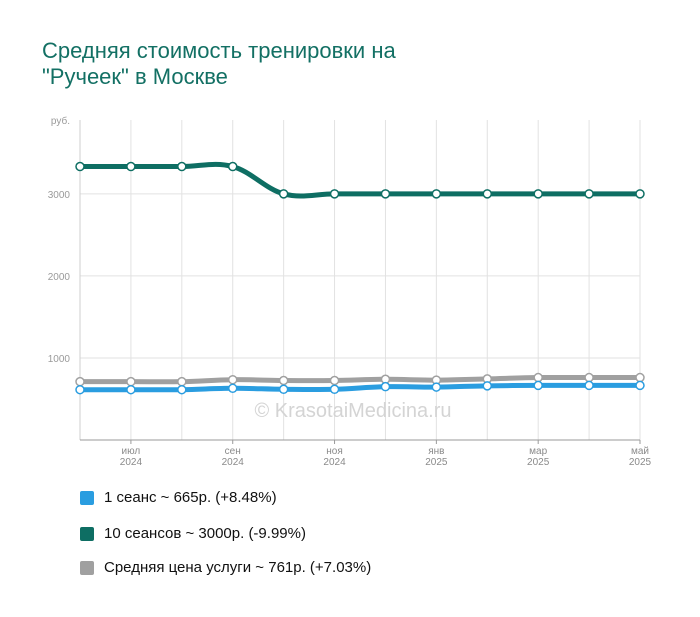 The height and width of the screenshot is (617, 700). What do you see at coordinates (87, 534) in the screenshot?
I see `legend-swatch-10-seansov` at bounding box center [87, 534].